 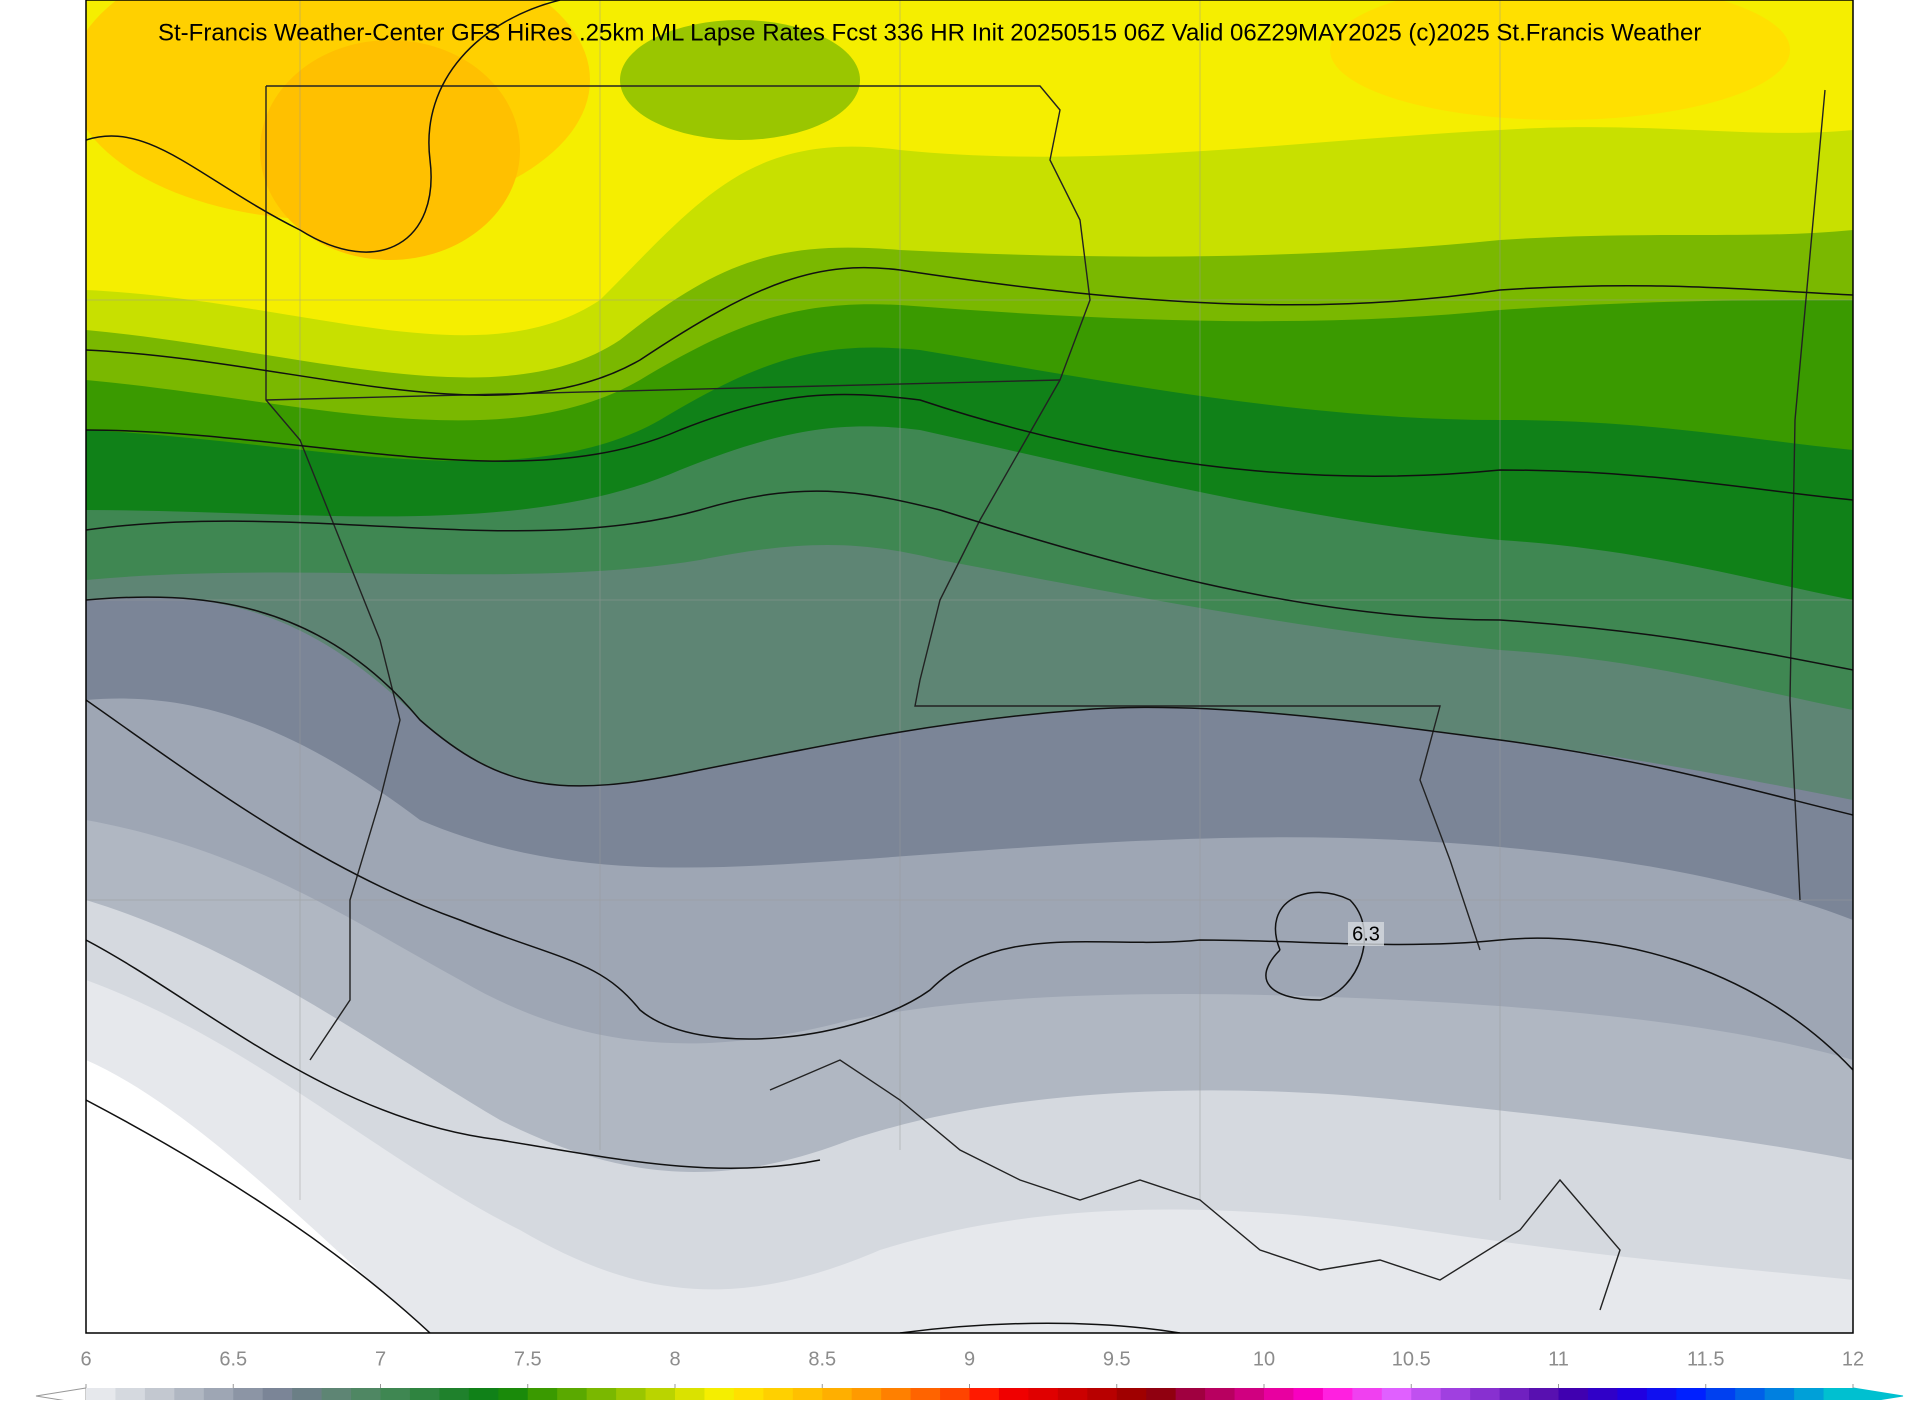 What do you see at coordinates (1558, 1359) in the screenshot?
I see `colorbar-tick-label: 11` at bounding box center [1558, 1359].